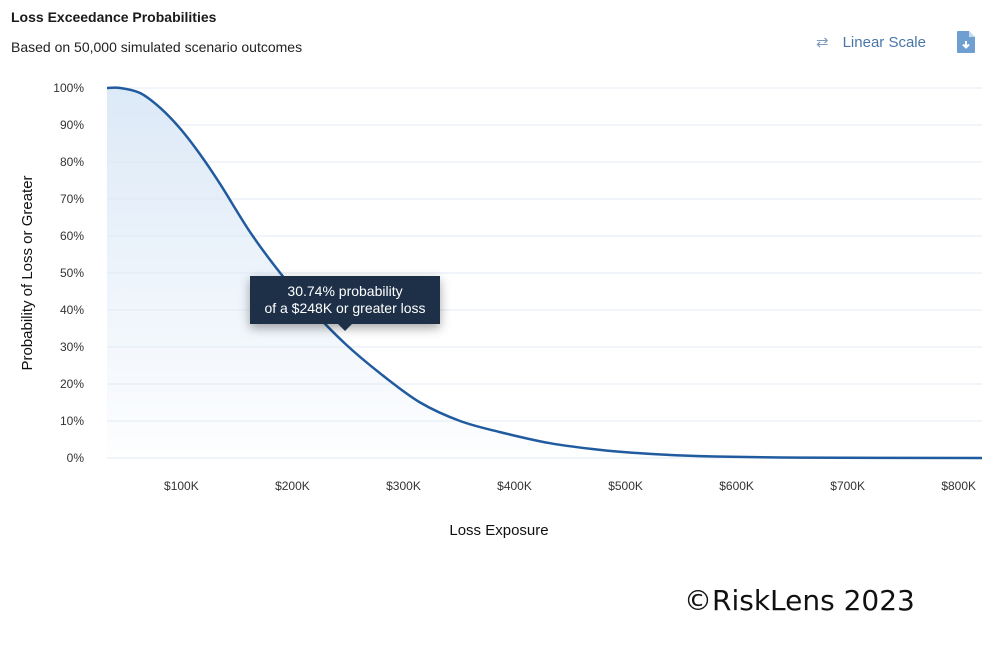  Describe the element at coordinates (27, 272) in the screenshot. I see `y-axis-label: Probability of Loss or Greater` at that location.